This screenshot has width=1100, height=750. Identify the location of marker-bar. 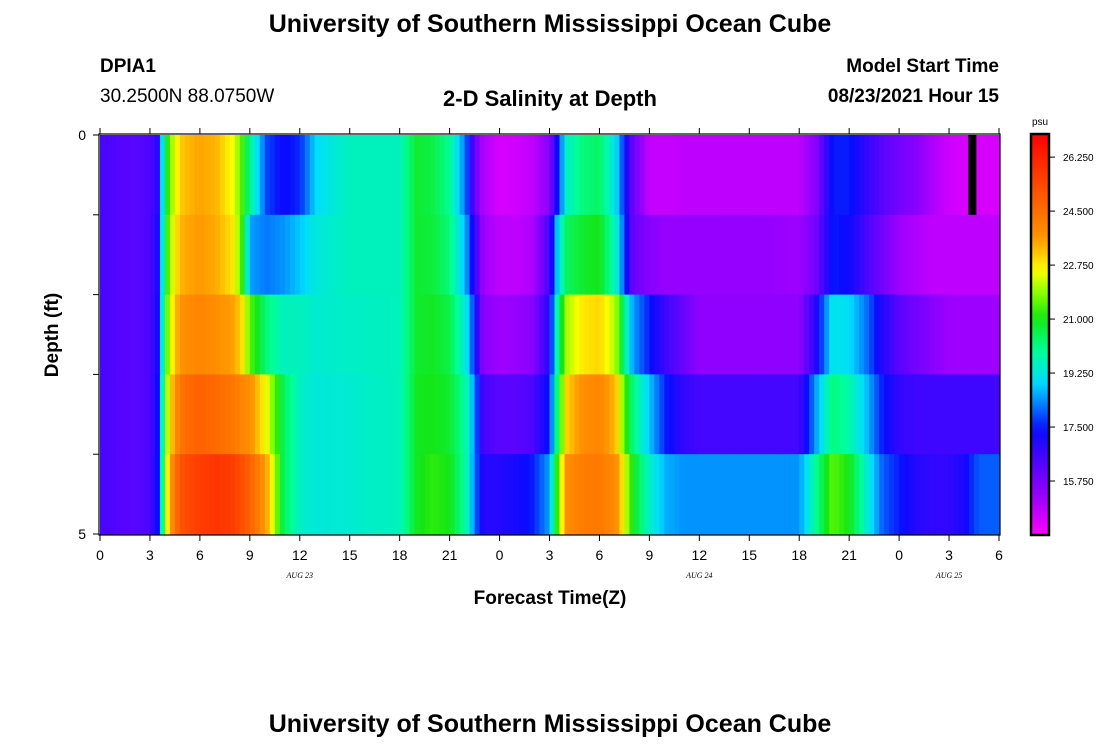
(972, 175).